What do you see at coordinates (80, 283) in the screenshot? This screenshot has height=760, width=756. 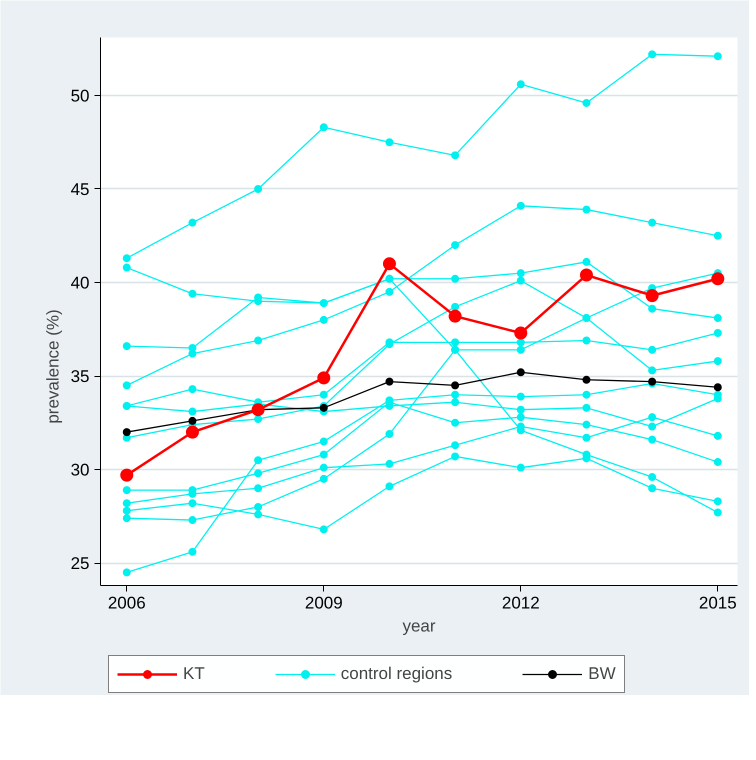 I see `y-tick-label: 40` at bounding box center [80, 283].